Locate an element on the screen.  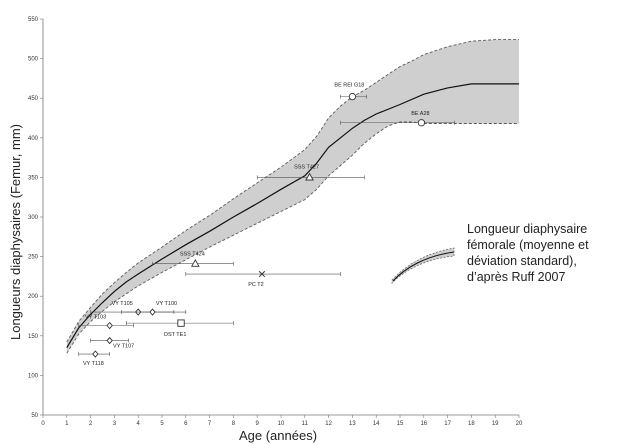
point-label: VY T100 is located at coordinates (166, 304).